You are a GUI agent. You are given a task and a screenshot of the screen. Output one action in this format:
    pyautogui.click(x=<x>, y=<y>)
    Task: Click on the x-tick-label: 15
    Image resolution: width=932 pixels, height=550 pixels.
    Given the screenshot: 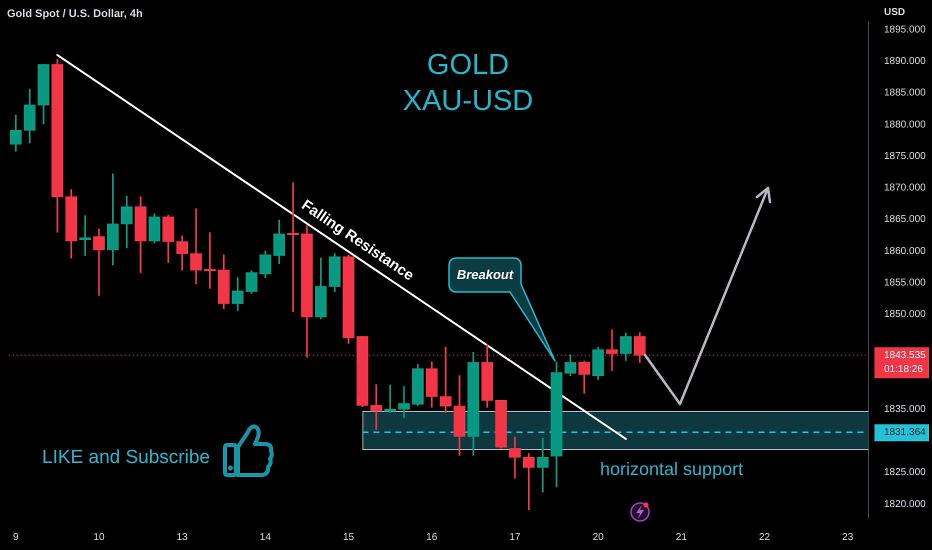 What is the action you would take?
    pyautogui.click(x=348, y=537)
    